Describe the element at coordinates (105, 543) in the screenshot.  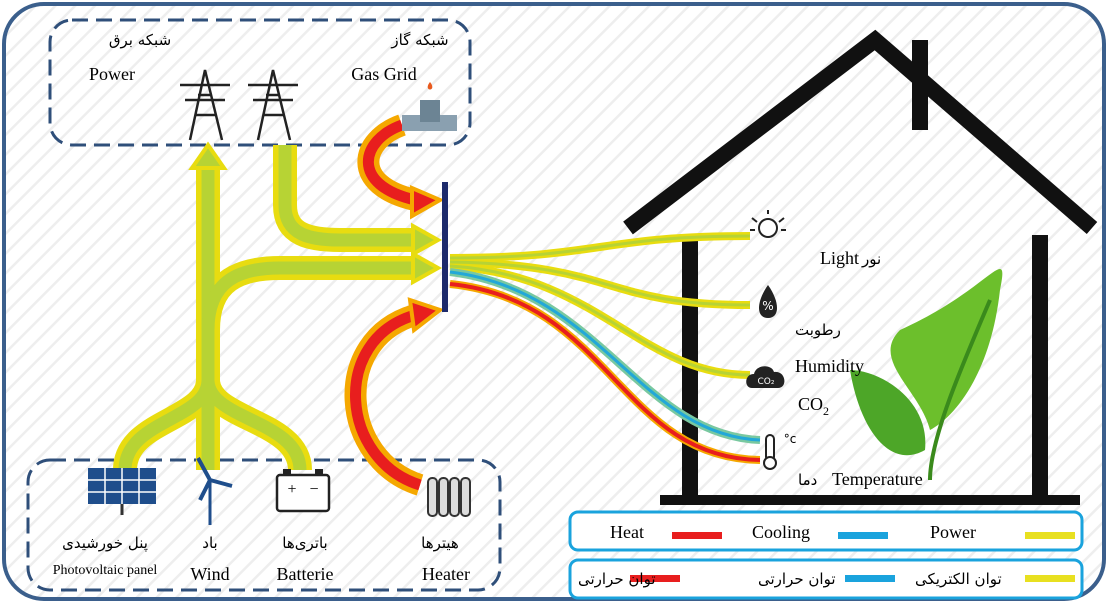
I see `label: پنل خورشیدی` at that location.